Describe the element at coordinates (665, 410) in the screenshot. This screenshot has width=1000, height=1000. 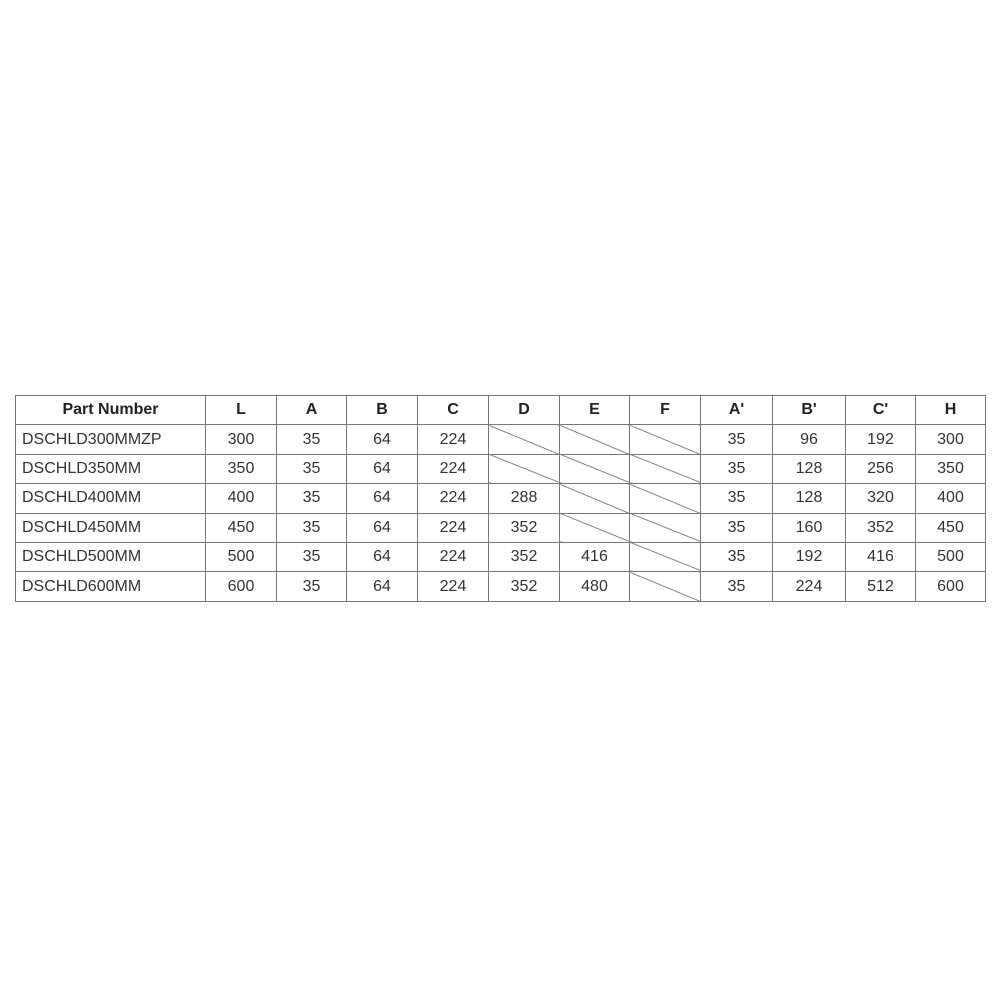
I see `header-cell: F` at that location.